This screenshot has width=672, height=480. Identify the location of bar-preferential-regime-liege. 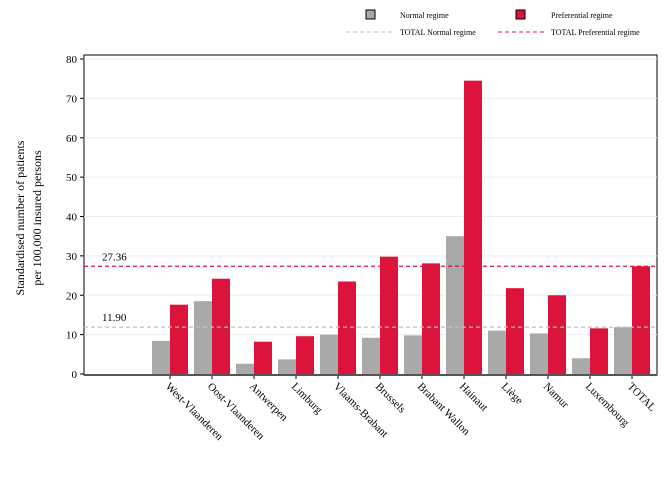
(515, 331).